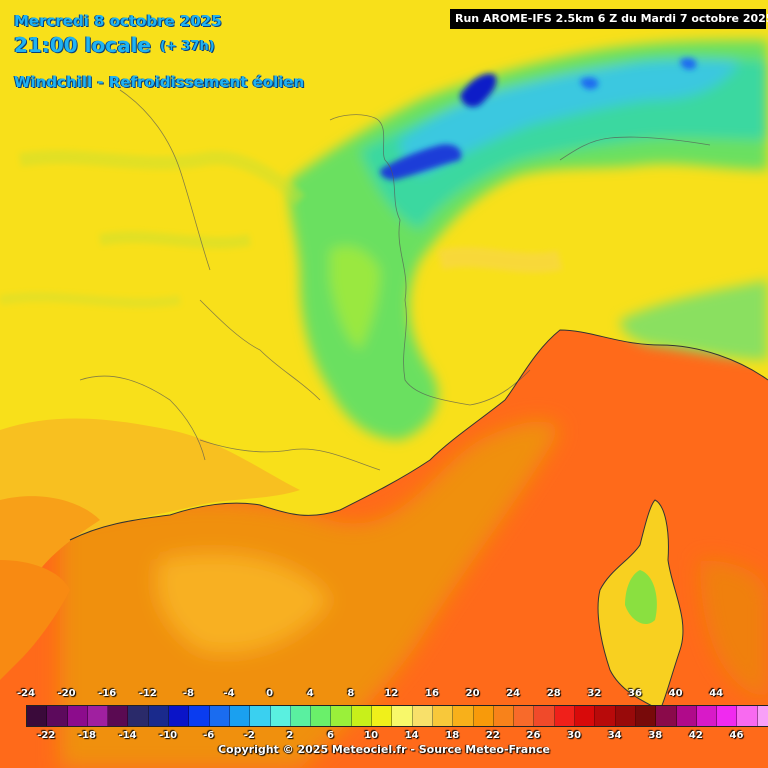 The width and height of the screenshot is (768, 768). I want to click on legend-tick-label: 40, so click(675, 693).